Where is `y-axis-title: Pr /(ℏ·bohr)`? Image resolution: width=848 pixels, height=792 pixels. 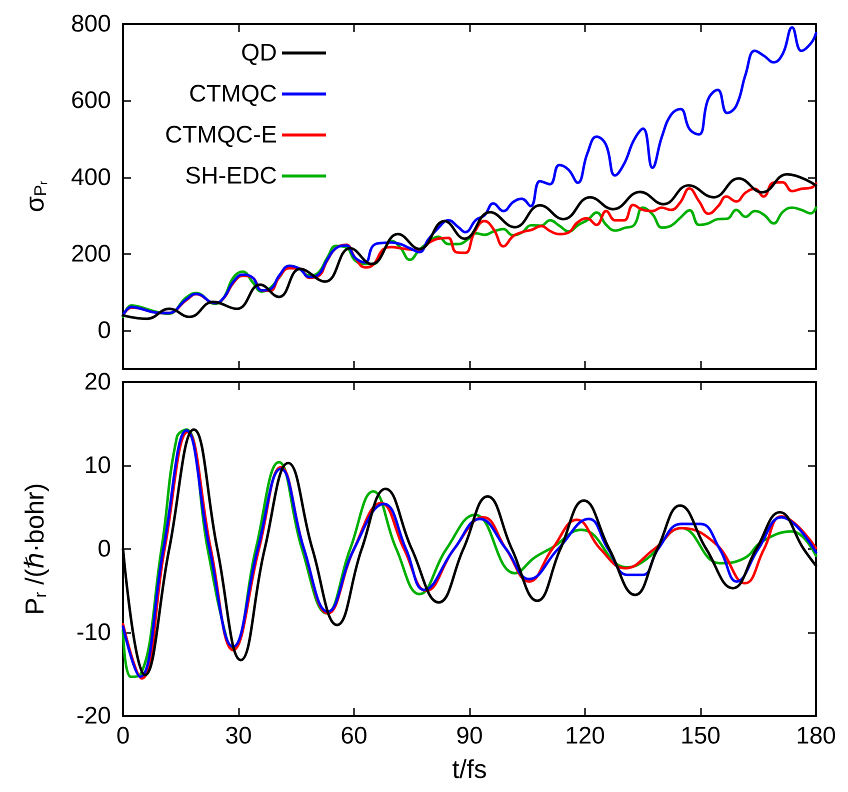 y-axis-title: Pr /(ℏ·bohr) is located at coordinates (35, 549).